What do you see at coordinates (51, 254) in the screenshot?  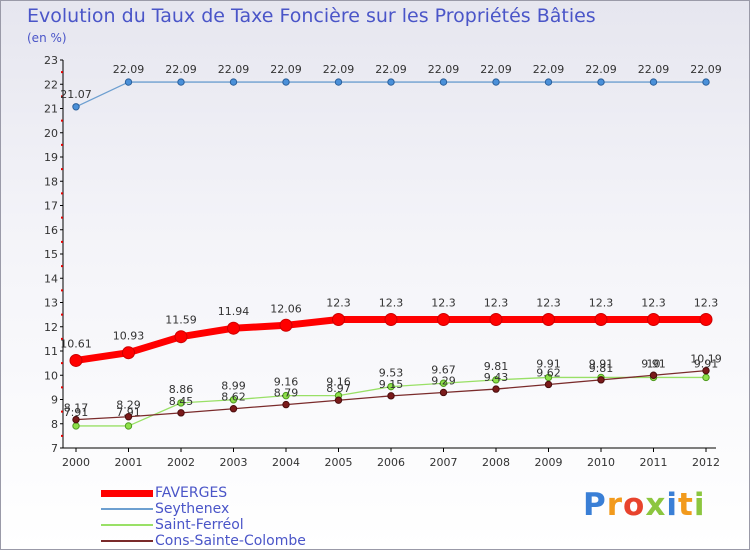 I see `y-tick-label: 15` at bounding box center [51, 254].